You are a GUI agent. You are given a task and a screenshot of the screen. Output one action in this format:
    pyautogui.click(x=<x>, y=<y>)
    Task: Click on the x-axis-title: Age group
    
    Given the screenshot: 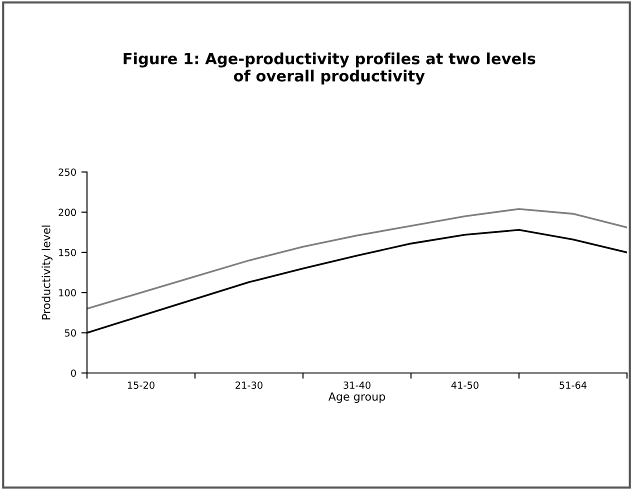 What is the action you would take?
    pyautogui.click(x=357, y=397)
    